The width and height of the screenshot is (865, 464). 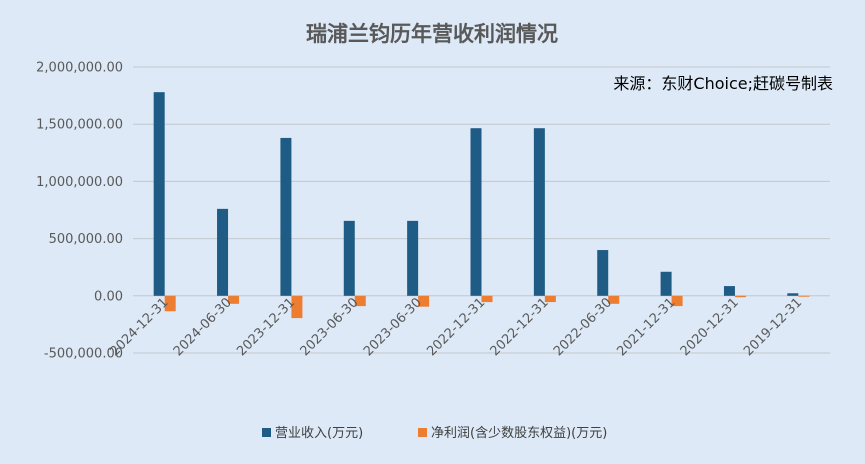 I want to click on x-tick-label: 2020-12-31, so click(x=710, y=327).